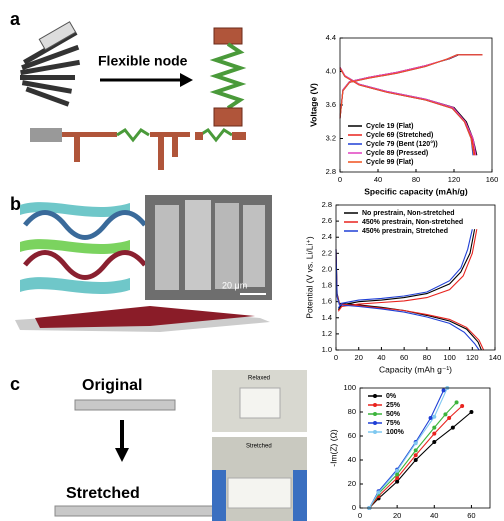 The width and height of the screenshot is (504, 521). I want to click on film-original, so click(125, 405).